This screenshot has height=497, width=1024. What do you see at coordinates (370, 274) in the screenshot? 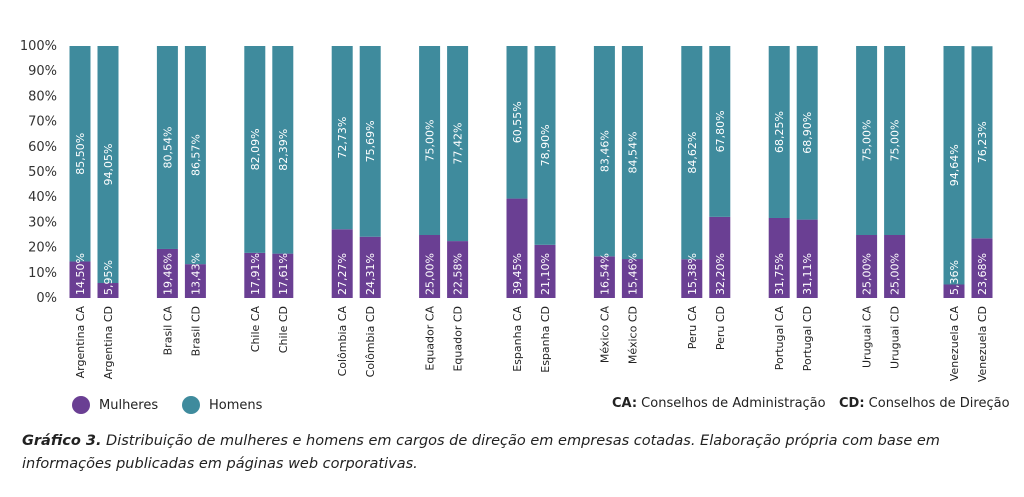
I see `data-label-mulheres: 24,31%` at bounding box center [370, 274].